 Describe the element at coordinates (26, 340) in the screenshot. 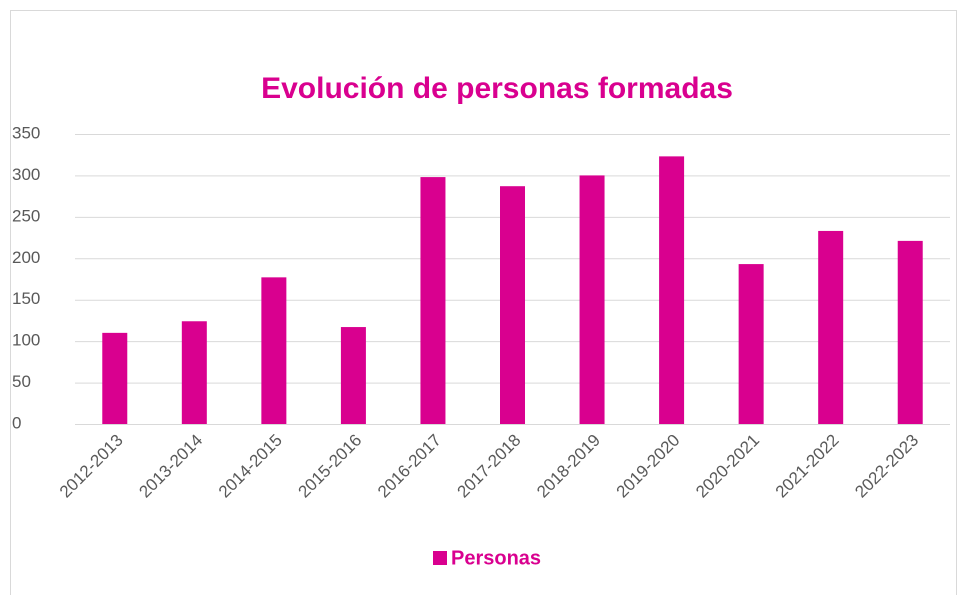

I see `y-tick-label: 100` at that location.